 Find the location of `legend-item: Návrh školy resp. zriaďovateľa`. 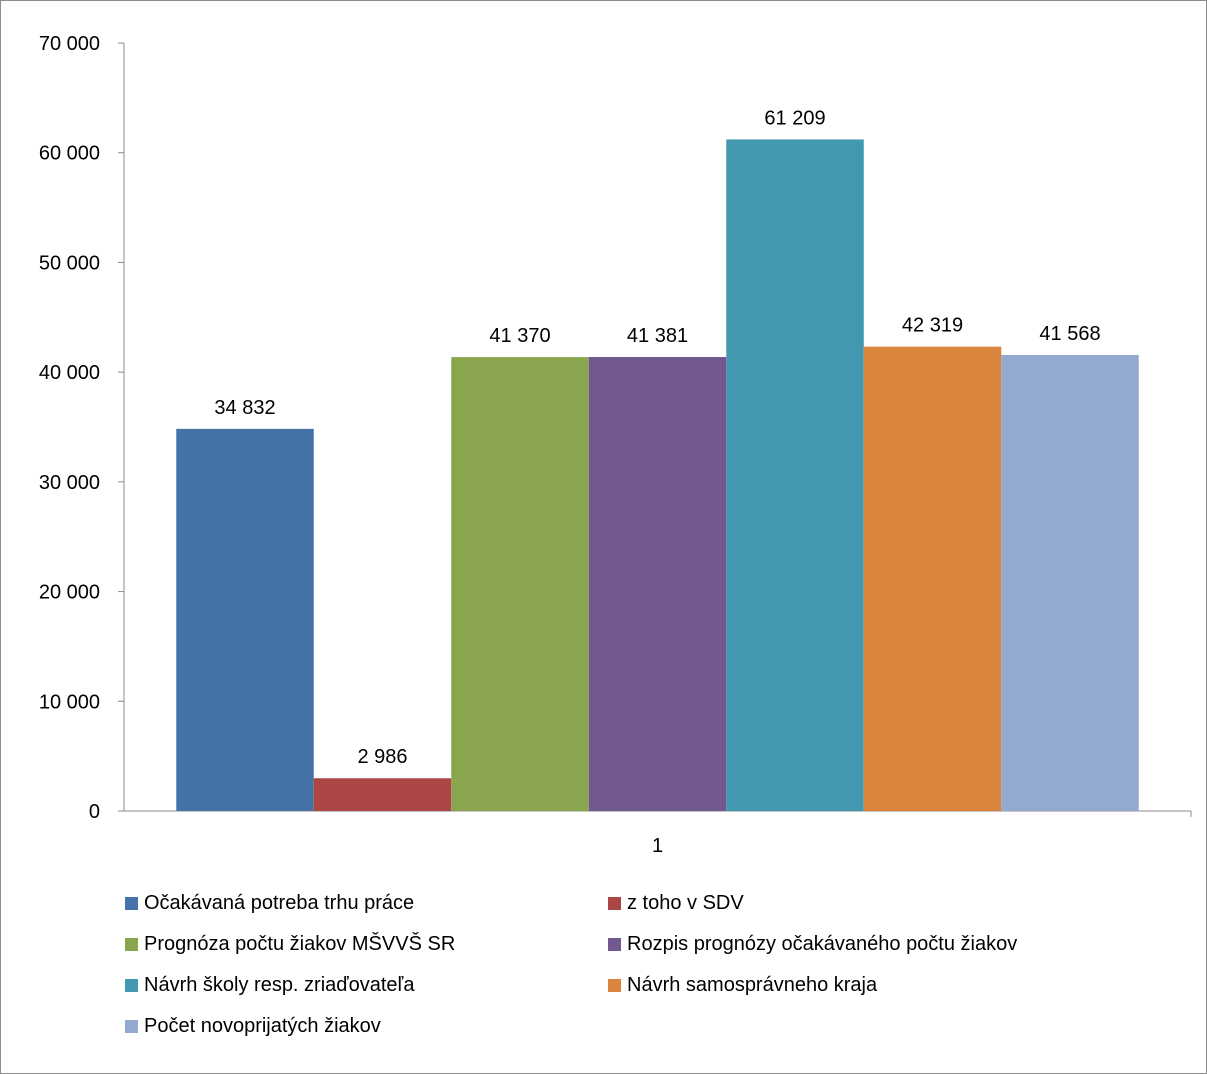

legend-item: Návrh školy resp. zriaďovateľa is located at coordinates (269, 985).